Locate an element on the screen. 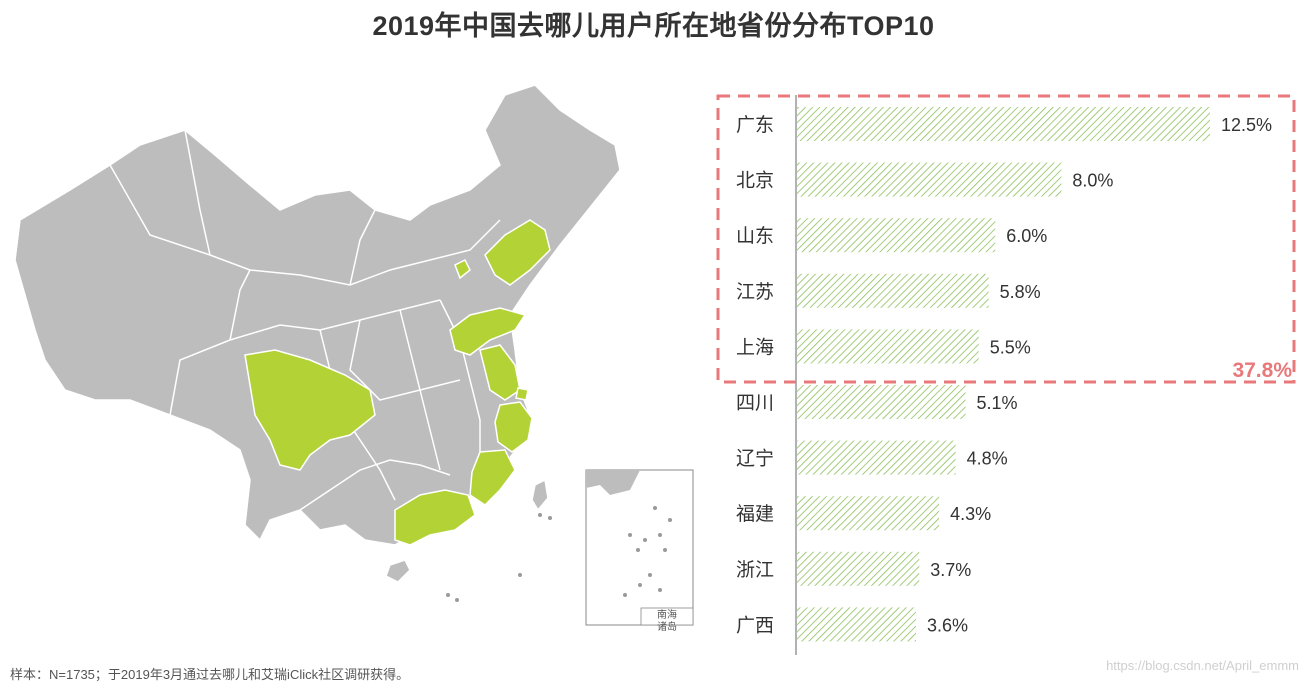  value-label-10: 3.6% is located at coordinates (947, 625).